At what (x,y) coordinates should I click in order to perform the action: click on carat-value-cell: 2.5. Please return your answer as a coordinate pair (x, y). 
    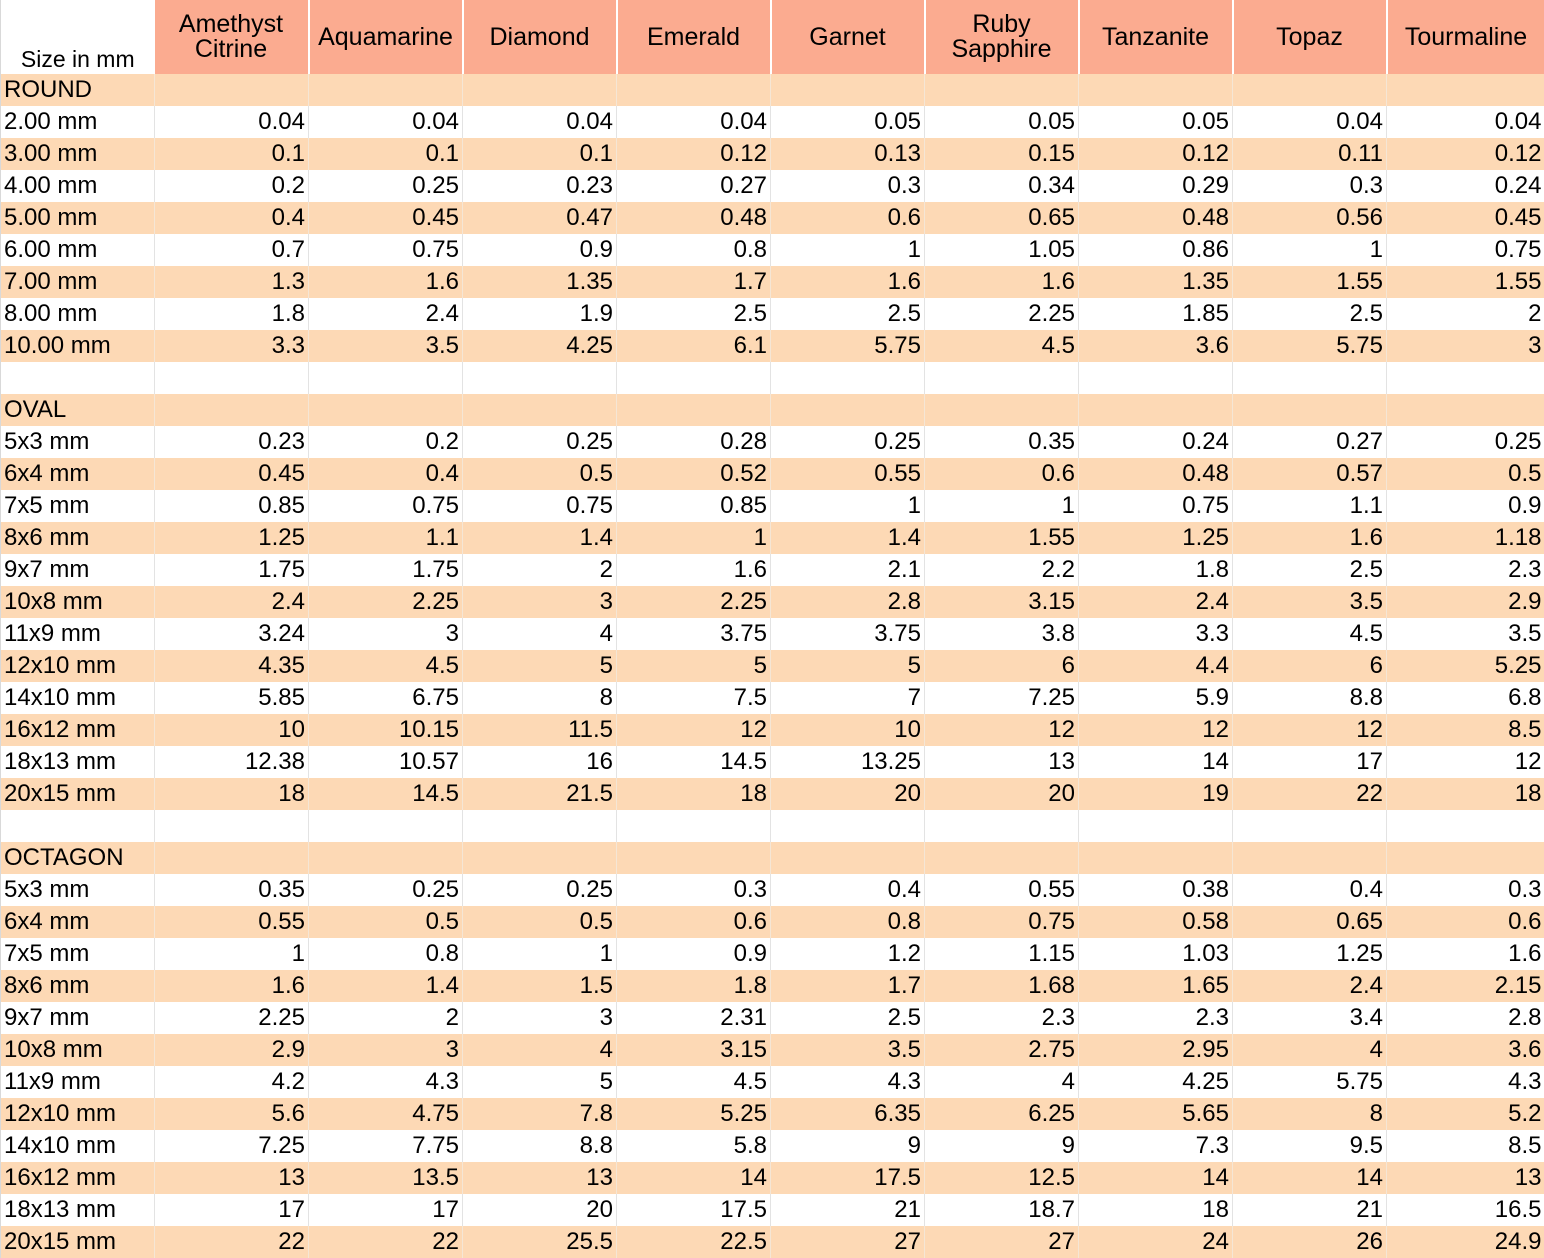
    Looking at the image, I should click on (693, 314).